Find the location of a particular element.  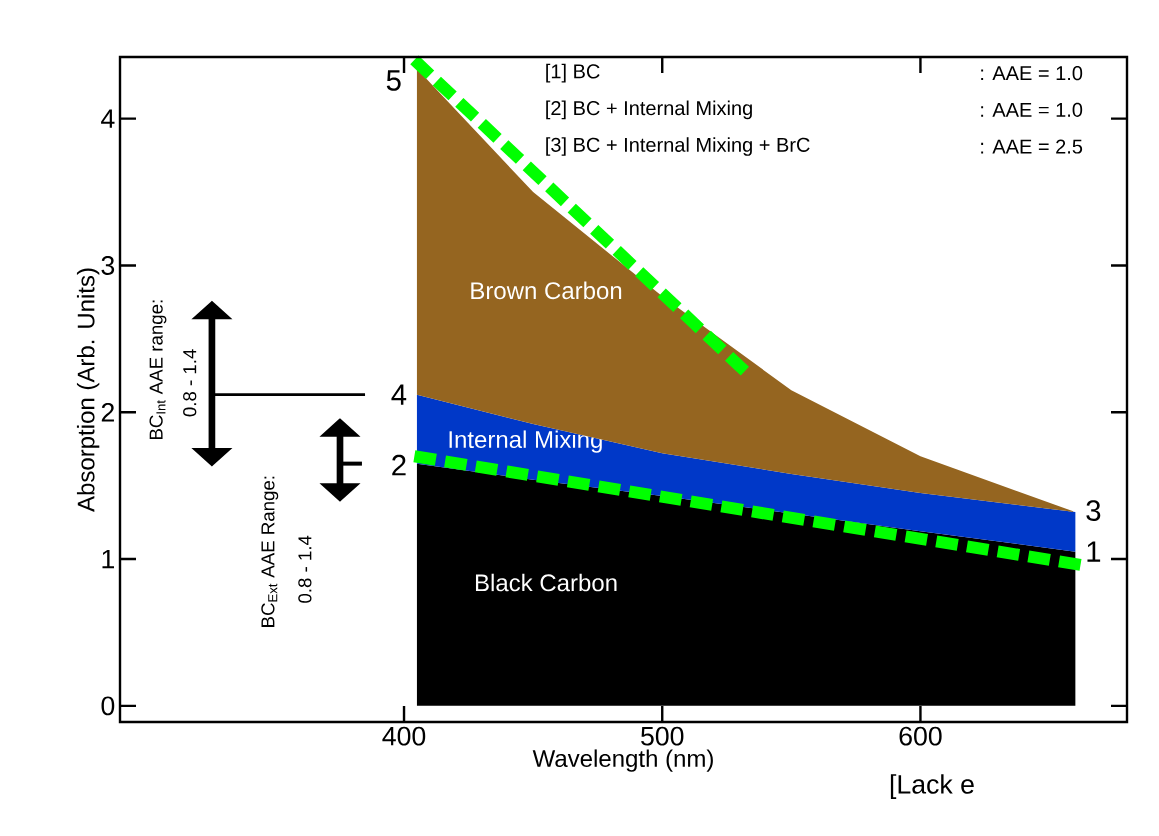

series-label: Brown Carbon is located at coordinates (546, 290).